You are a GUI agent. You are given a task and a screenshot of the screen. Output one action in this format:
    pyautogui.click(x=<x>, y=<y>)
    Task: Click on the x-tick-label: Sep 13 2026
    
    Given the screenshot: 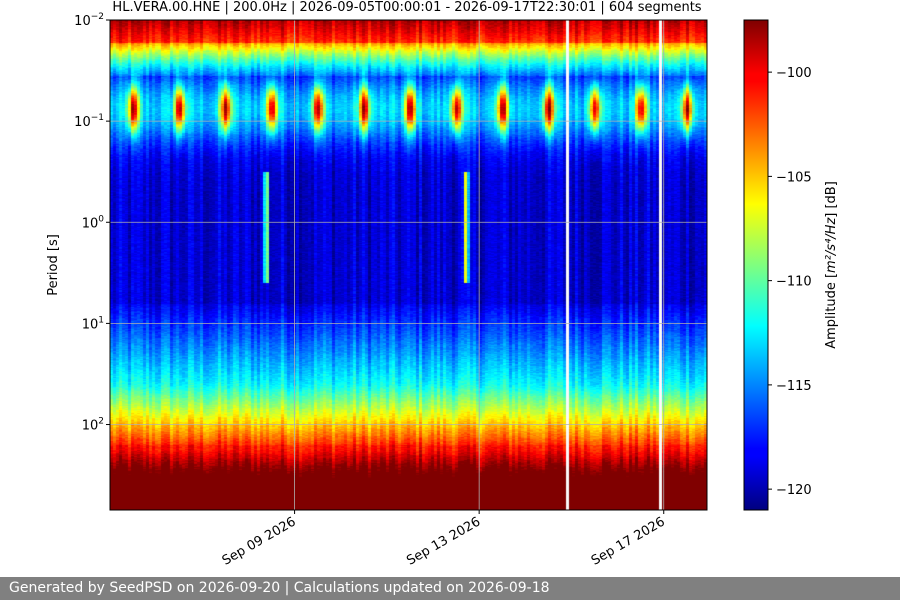 What is the action you would take?
    pyautogui.click(x=443, y=541)
    